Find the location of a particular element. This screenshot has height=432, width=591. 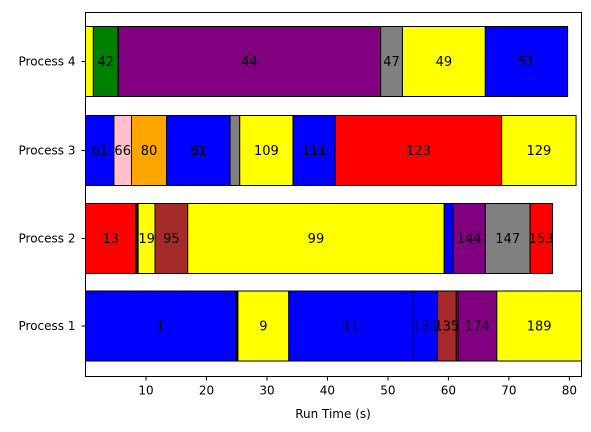

process-1-segment-label-2: 9 is located at coordinates (263, 327).